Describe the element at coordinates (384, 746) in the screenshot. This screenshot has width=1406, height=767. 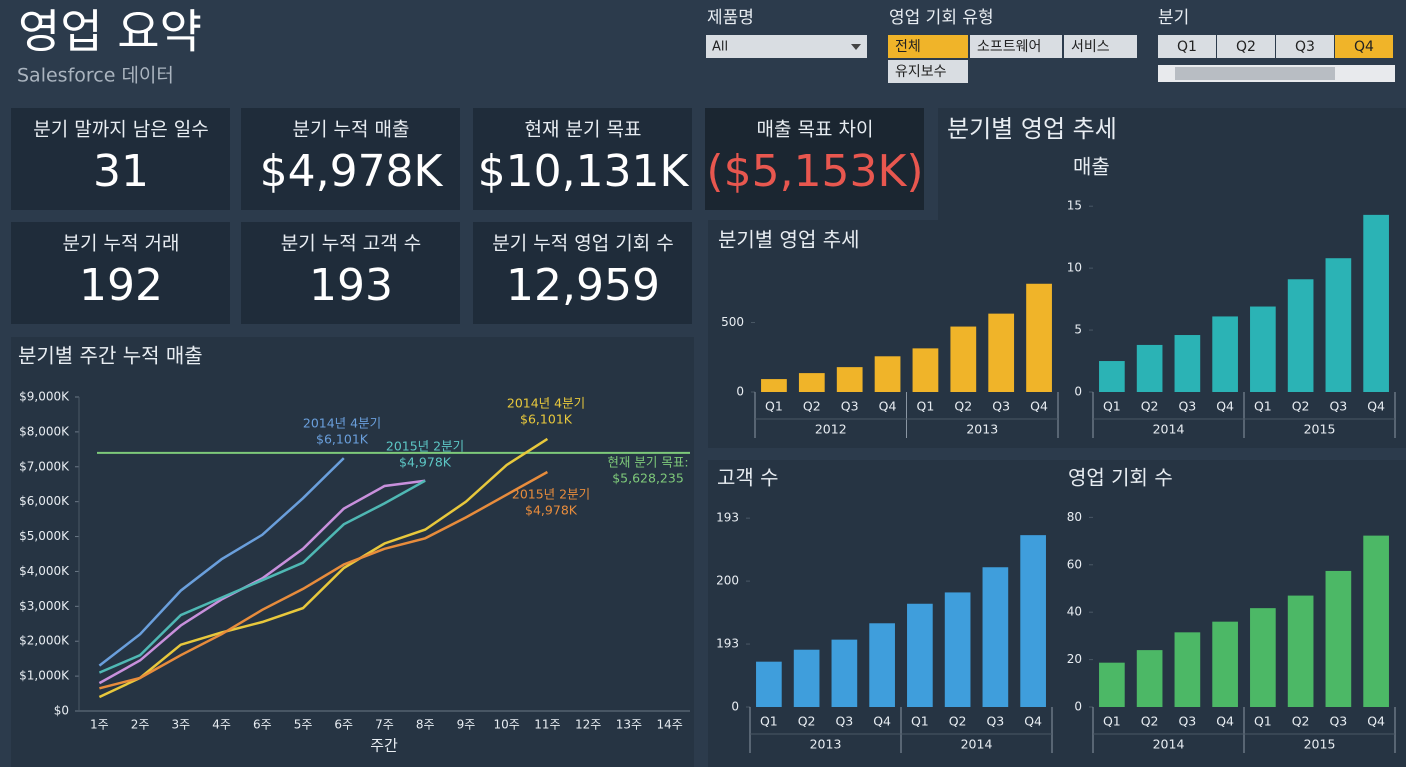
I see `x-axis-label: 주간` at that location.